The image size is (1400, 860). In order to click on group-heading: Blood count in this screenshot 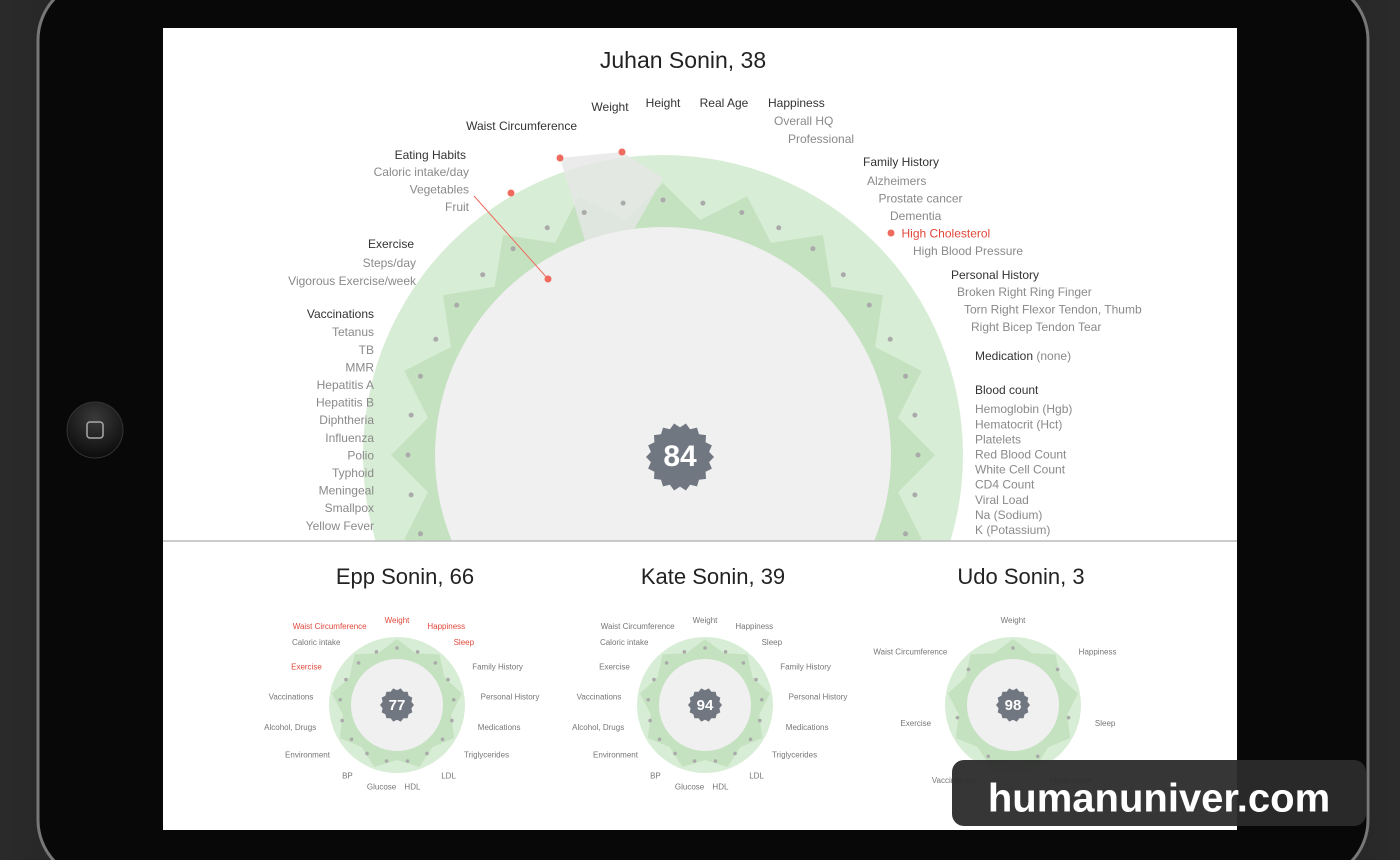, I will do `click(1007, 390)`.